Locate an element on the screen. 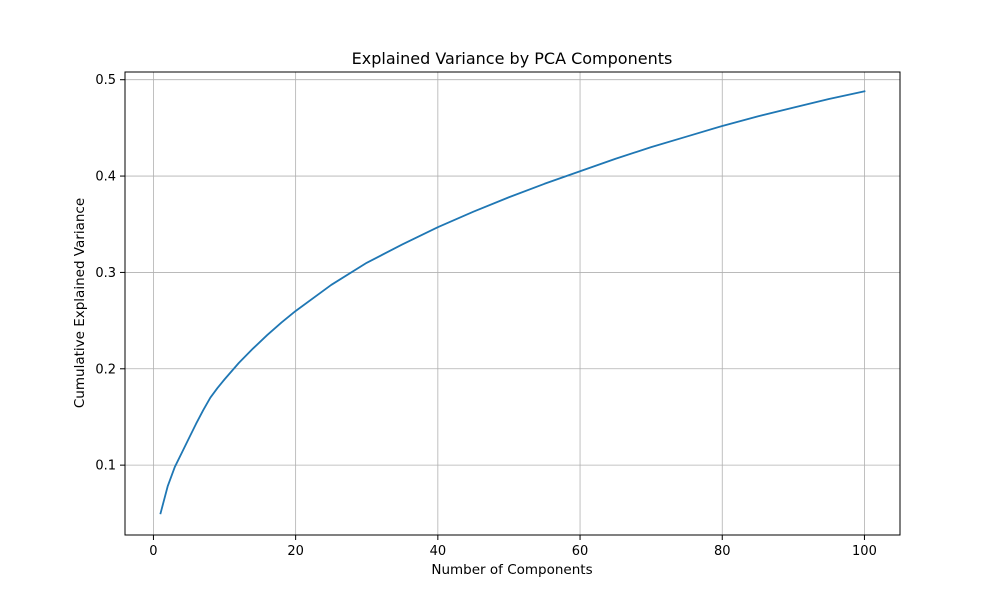  y-axis-ticks: 0.1 0.2 0.3 0.4 0.5 is located at coordinates (110, 273).